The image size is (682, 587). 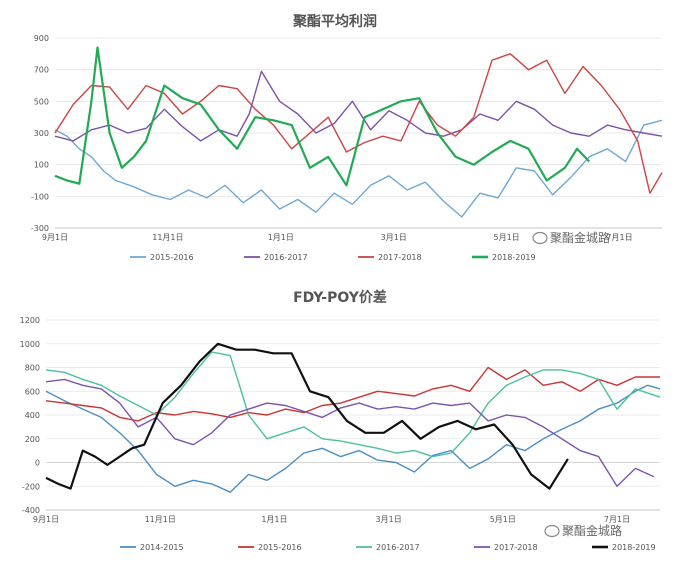 I want to click on y-tick-label: 700, so click(x=41, y=70).